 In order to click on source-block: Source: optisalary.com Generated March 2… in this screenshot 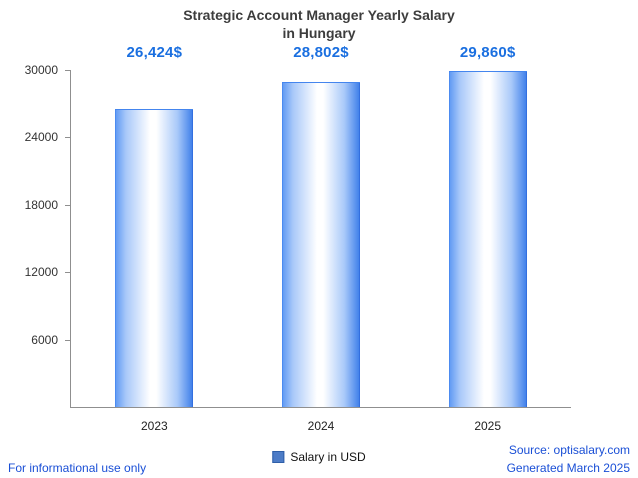, I will do `click(568, 459)`.